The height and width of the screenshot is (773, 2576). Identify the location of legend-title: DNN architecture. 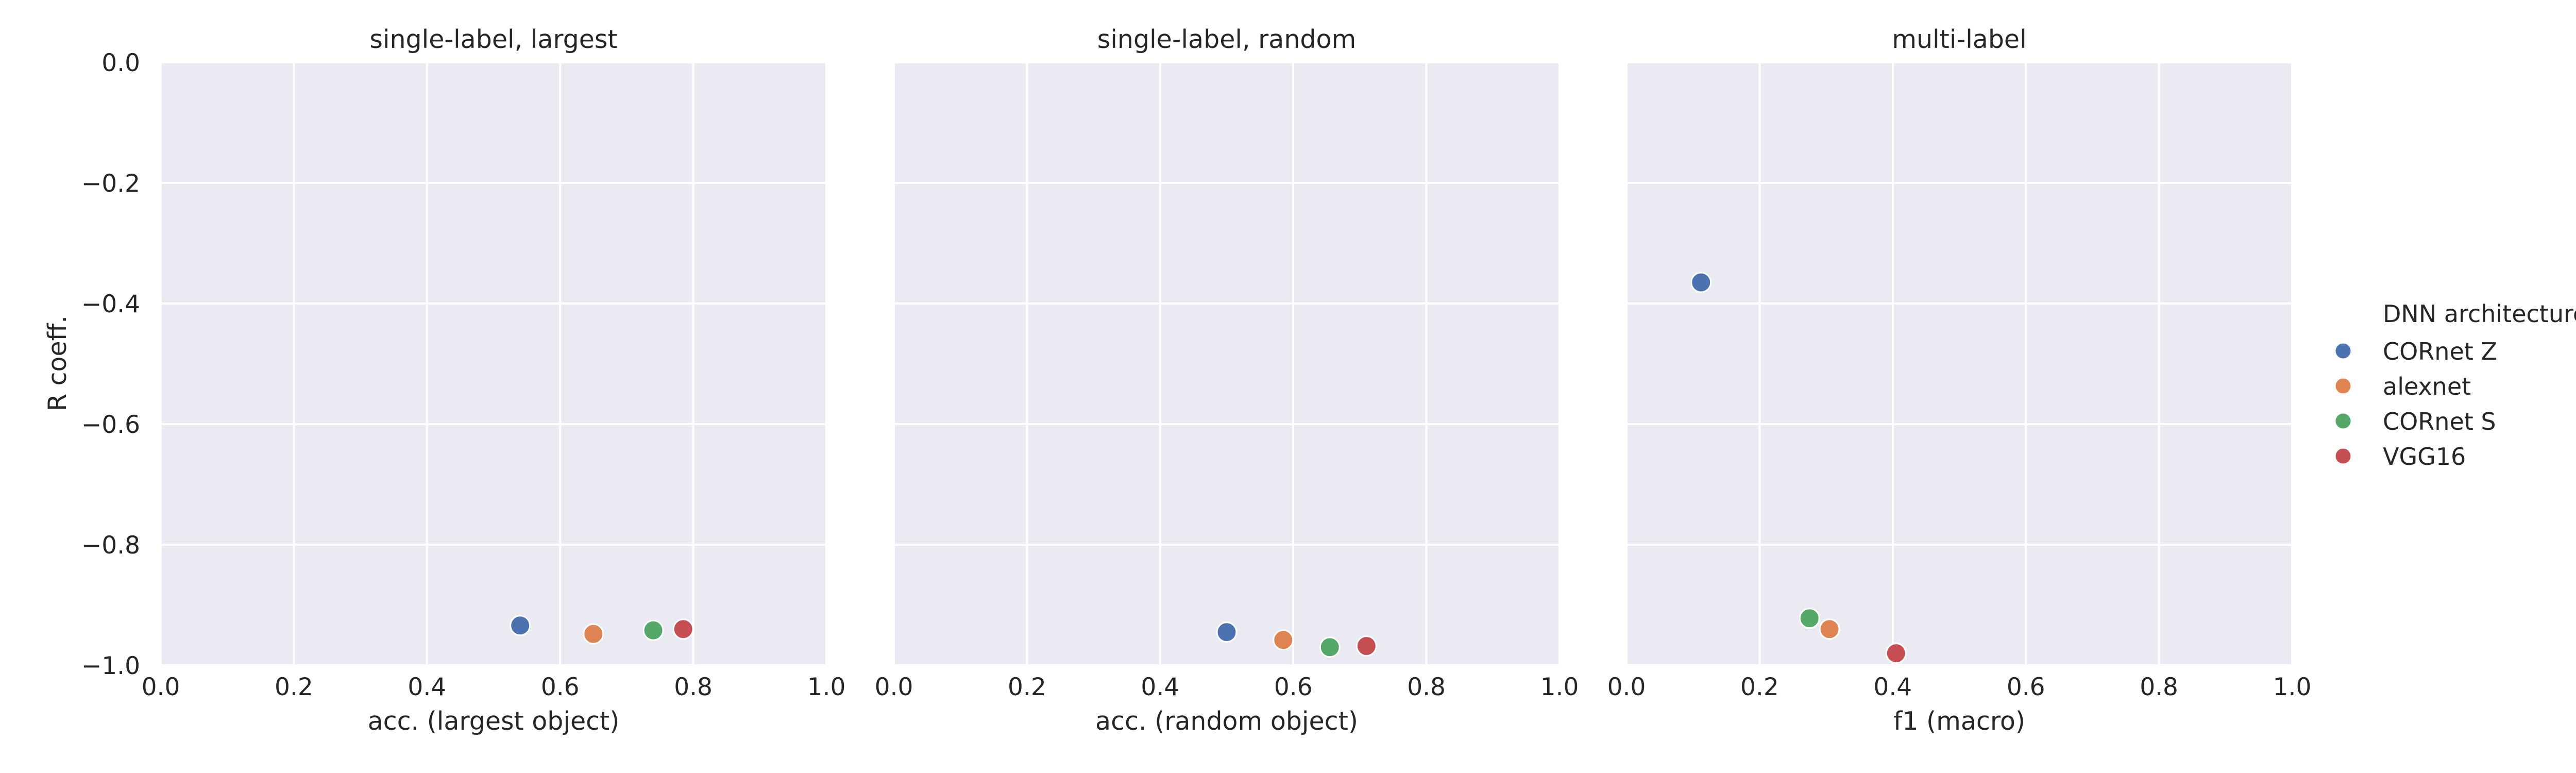
(2479, 314).